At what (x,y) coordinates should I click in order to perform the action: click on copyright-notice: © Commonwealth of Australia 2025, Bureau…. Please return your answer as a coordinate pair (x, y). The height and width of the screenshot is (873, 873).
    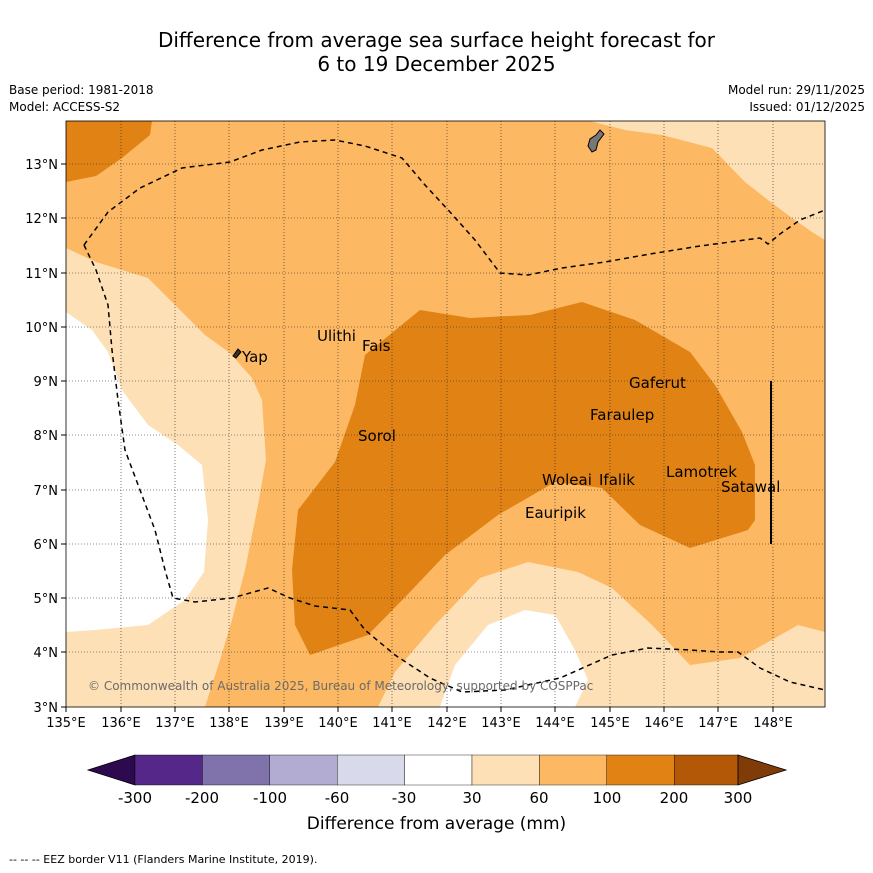
    Looking at the image, I should click on (340, 686).